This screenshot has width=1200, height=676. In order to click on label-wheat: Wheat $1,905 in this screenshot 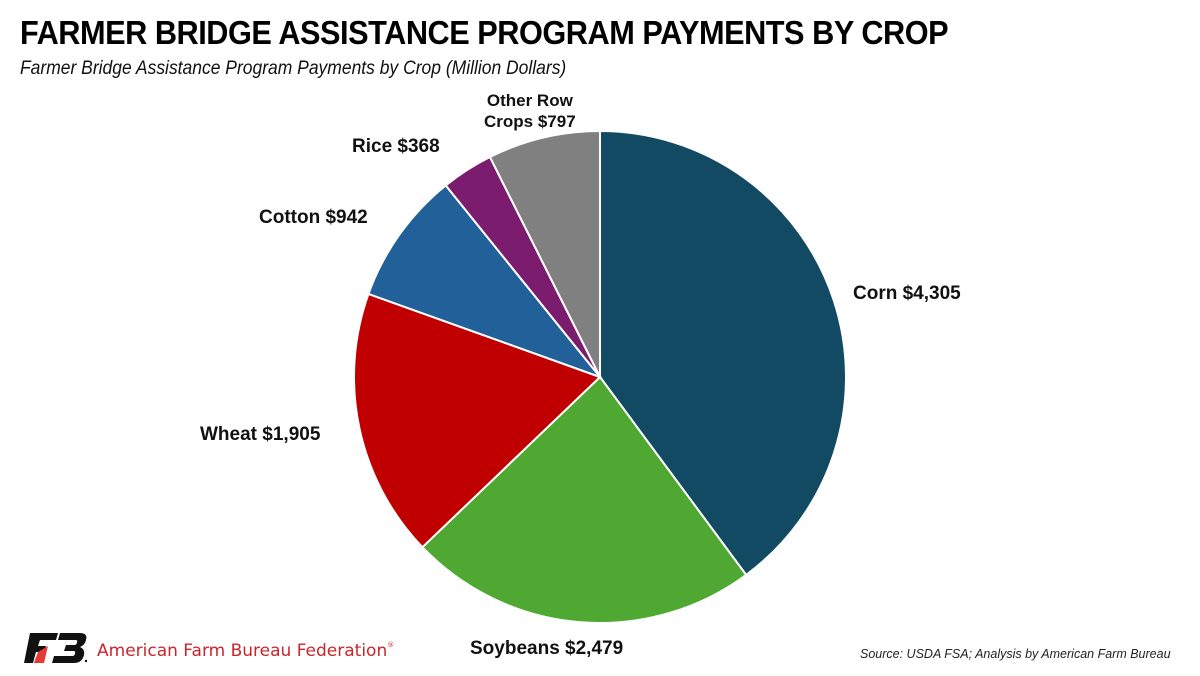, I will do `click(260, 434)`.